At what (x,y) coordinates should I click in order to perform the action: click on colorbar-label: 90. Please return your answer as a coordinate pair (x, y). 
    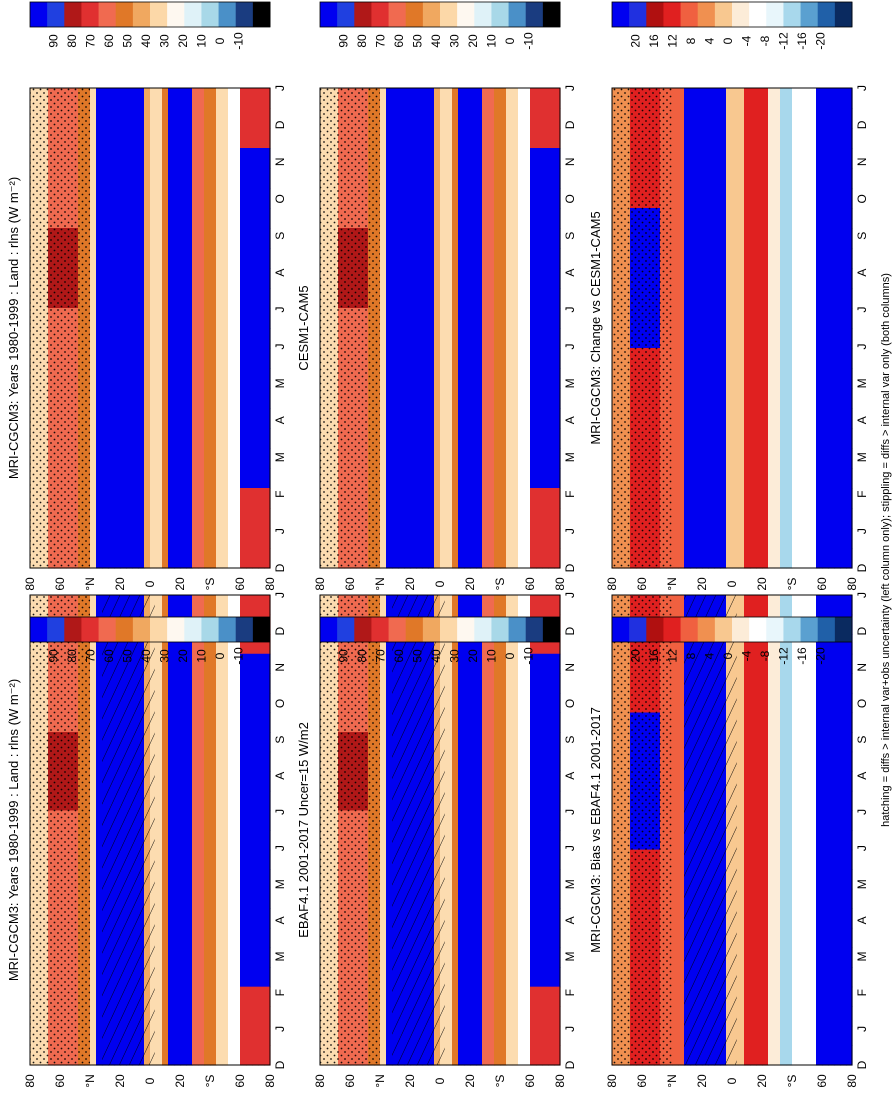
    Looking at the image, I should click on (54, 41).